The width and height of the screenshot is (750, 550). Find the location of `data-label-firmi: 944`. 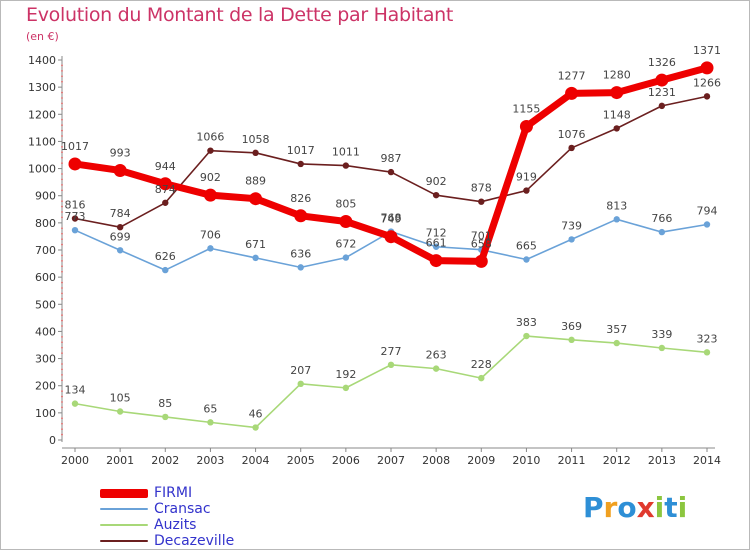

data-label-firmi: 944 is located at coordinates (165, 166).